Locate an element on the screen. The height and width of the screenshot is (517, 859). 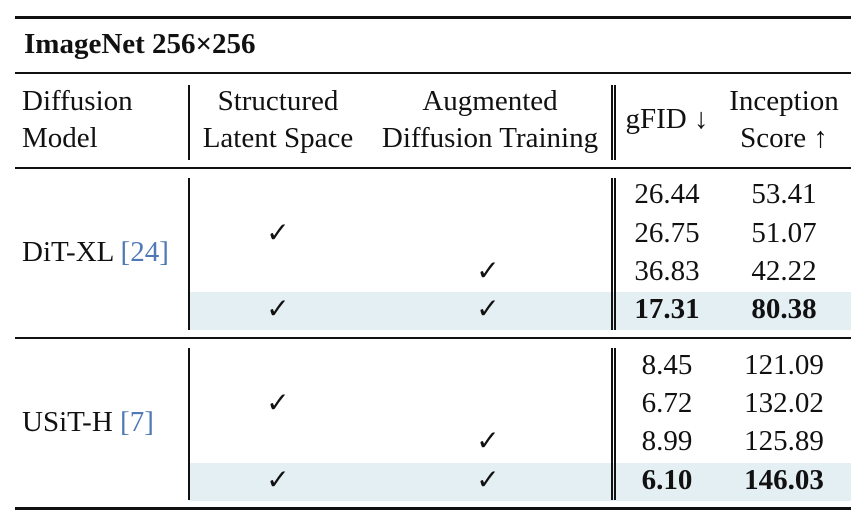
gfid-value: 26.44 is located at coordinates (667, 194).